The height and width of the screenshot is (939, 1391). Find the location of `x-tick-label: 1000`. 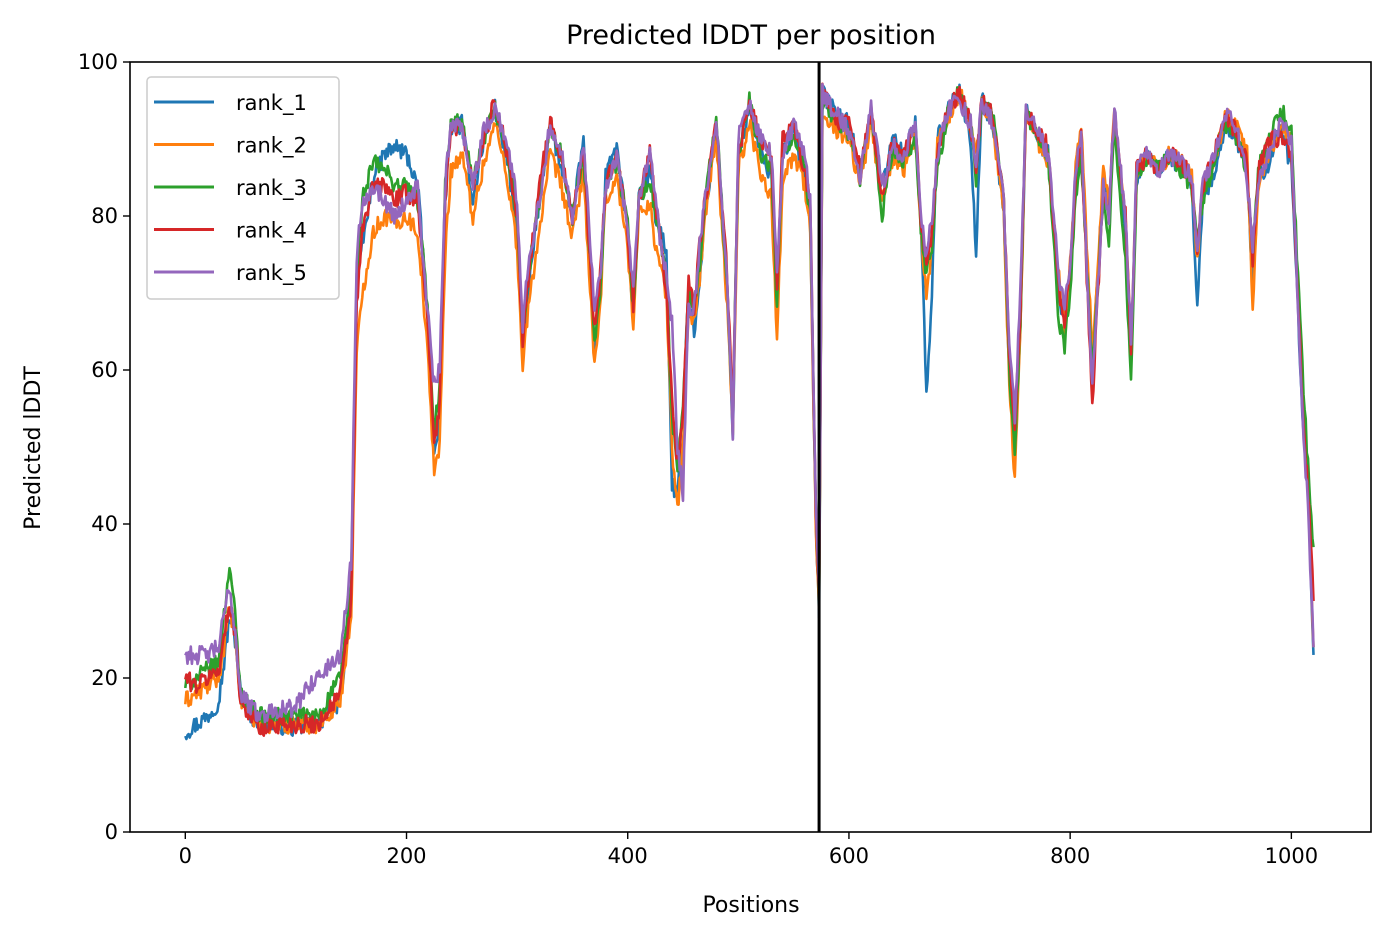

x-tick-label: 1000 is located at coordinates (1291, 856).